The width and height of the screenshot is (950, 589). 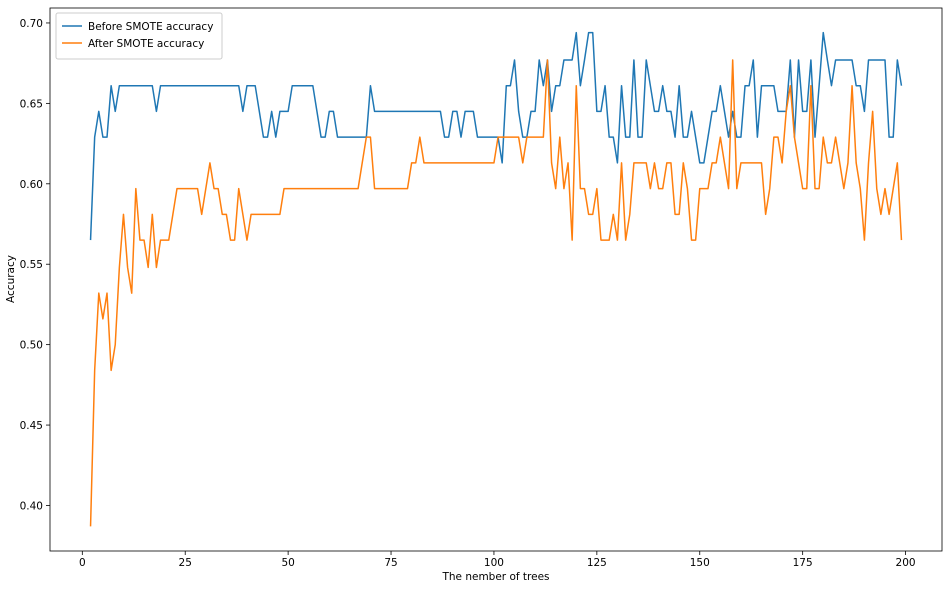 What do you see at coordinates (906, 563) in the screenshot?
I see `x-tick-label: 200` at bounding box center [906, 563].